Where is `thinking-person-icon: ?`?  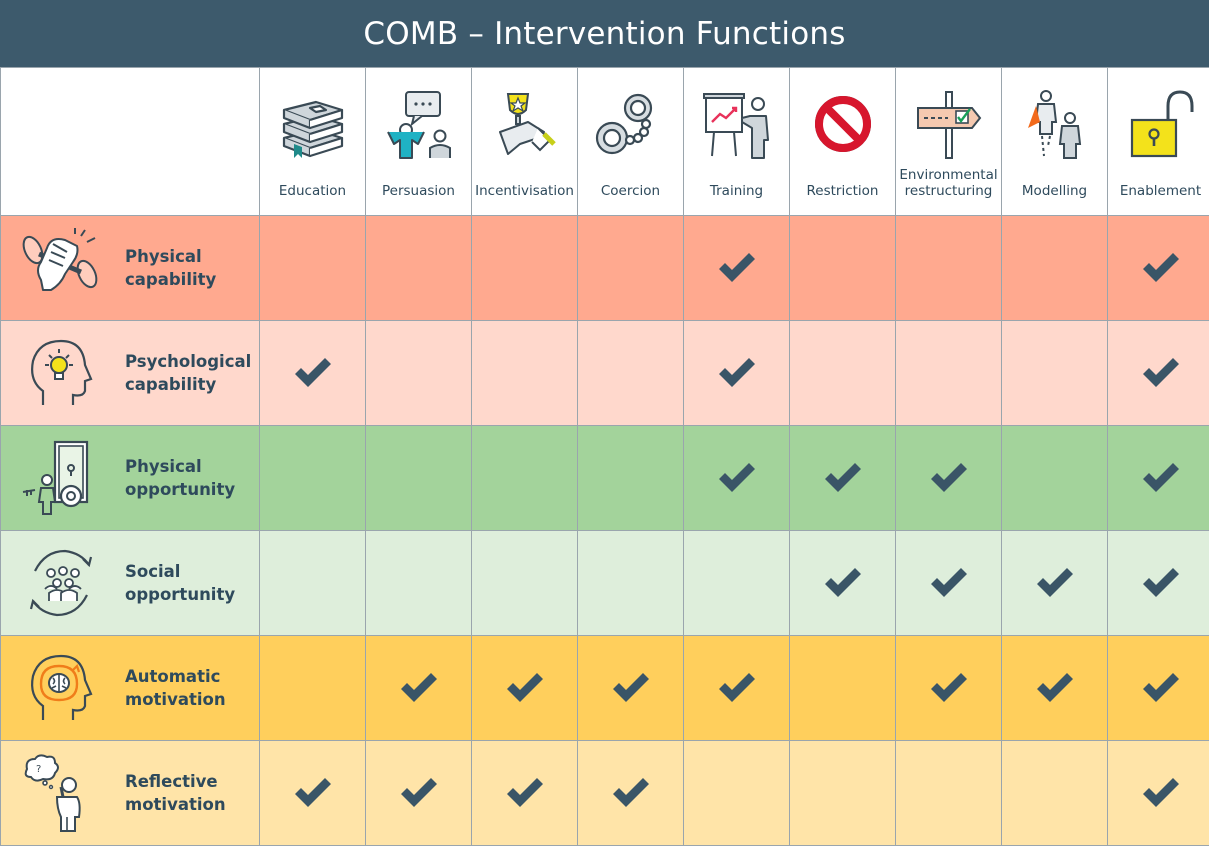
thinking-person-icon: ? is located at coordinates (61, 793).